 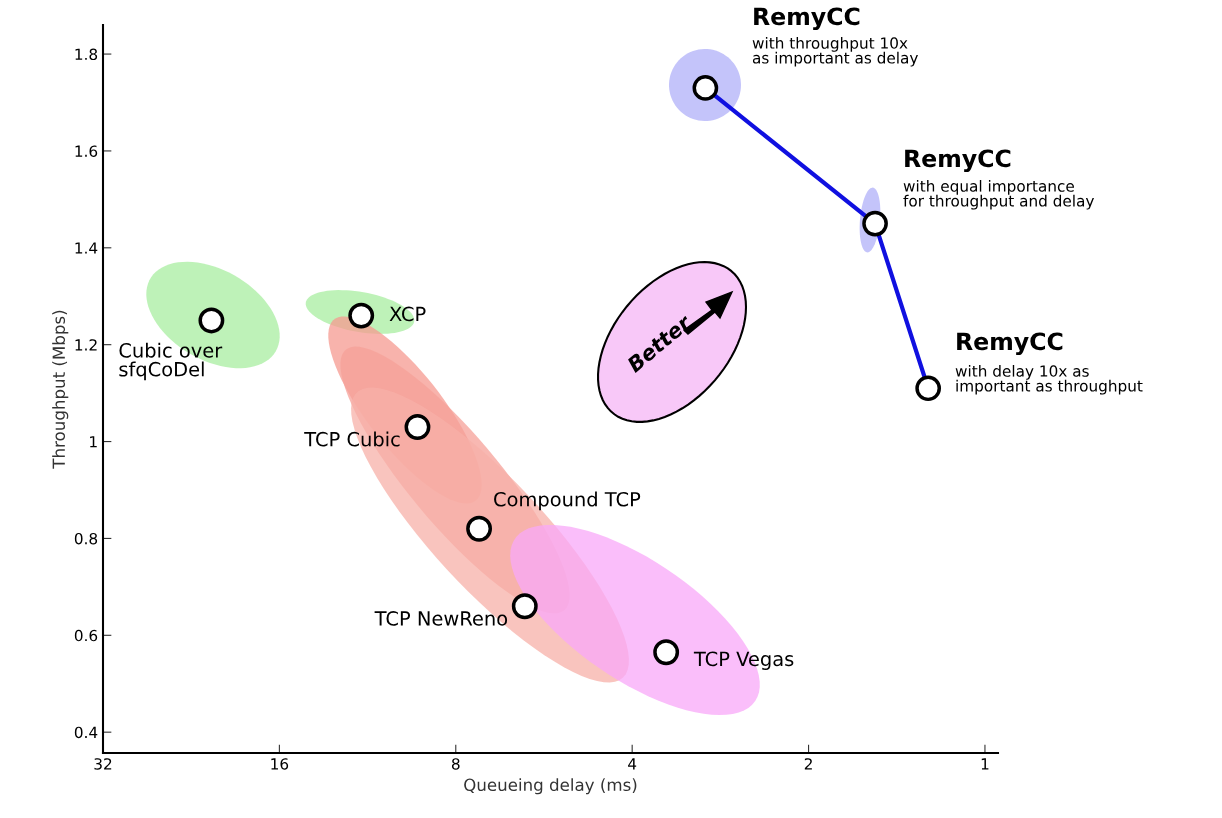 What do you see at coordinates (985, 764) in the screenshot?
I see `x-tick-label: 1` at bounding box center [985, 764].